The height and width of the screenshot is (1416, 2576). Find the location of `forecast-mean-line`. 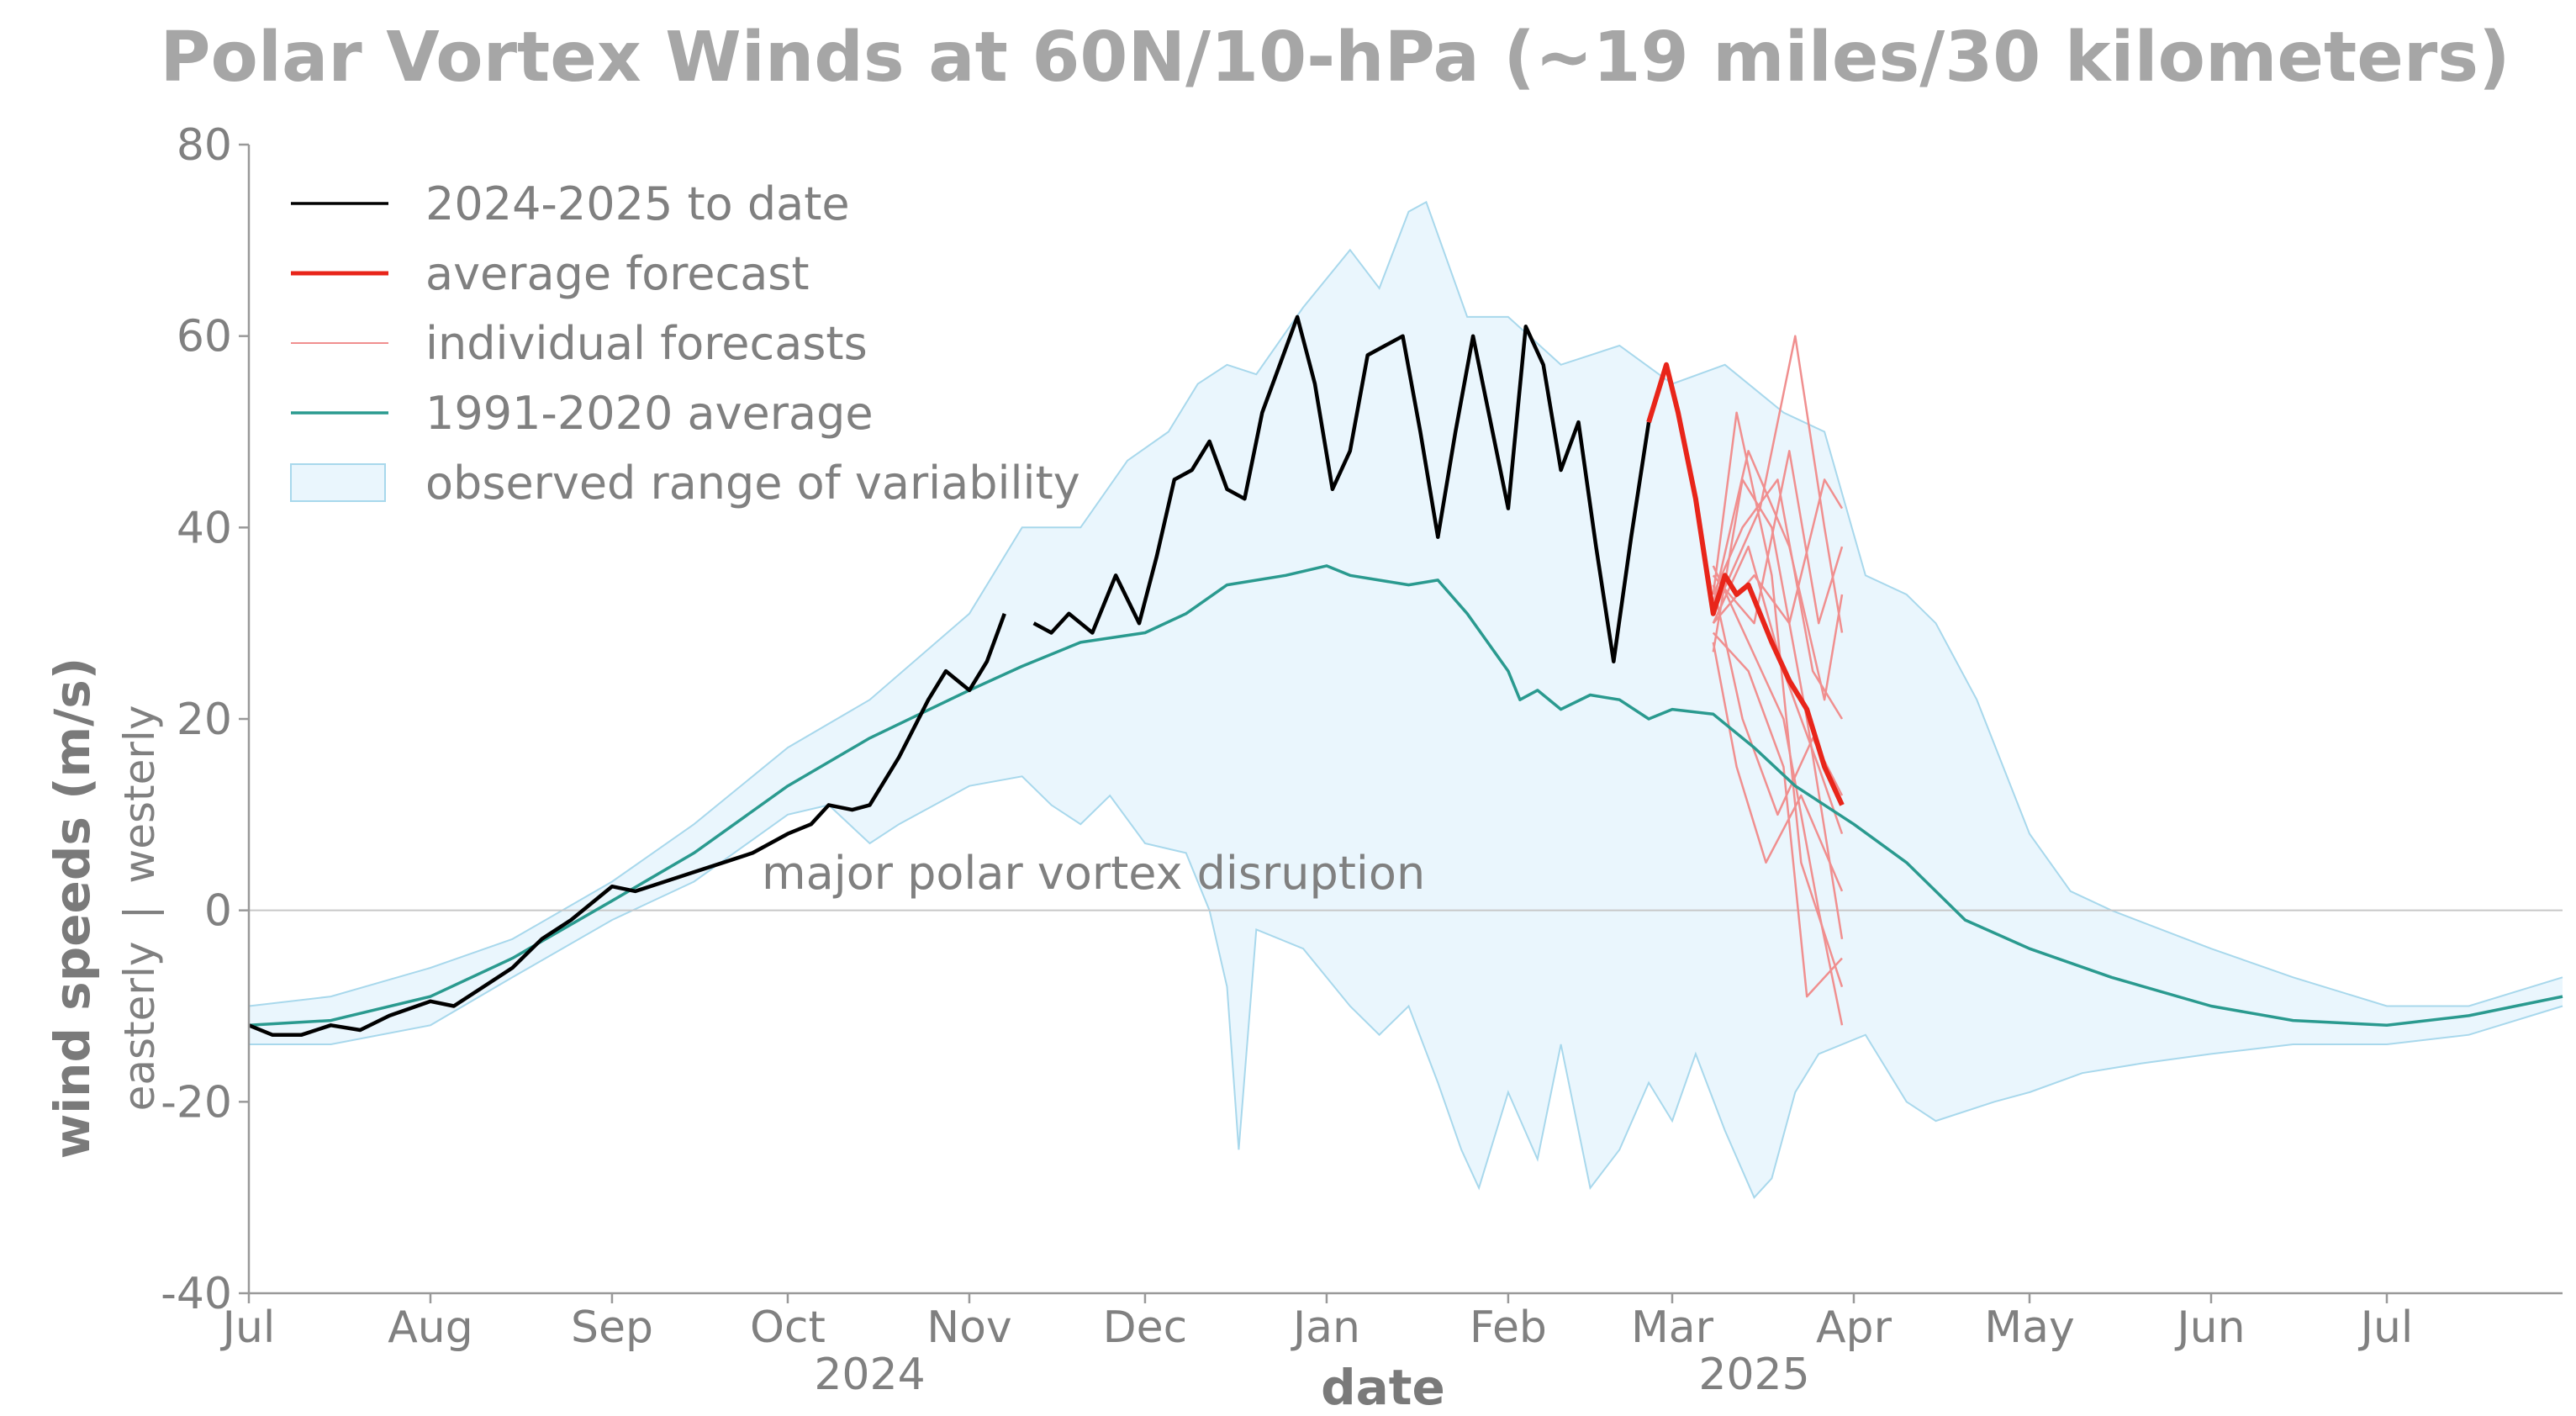

forecast-mean-line is located at coordinates (1746, 584).